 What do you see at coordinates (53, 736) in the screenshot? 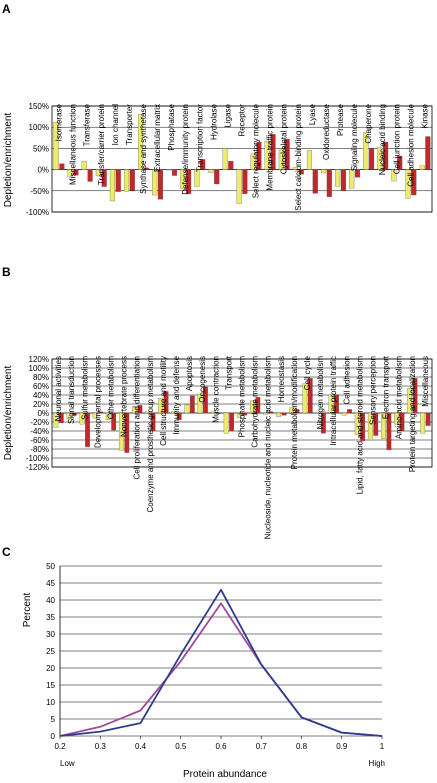
I see `panel-c-ytick-label: 0` at bounding box center [53, 736].